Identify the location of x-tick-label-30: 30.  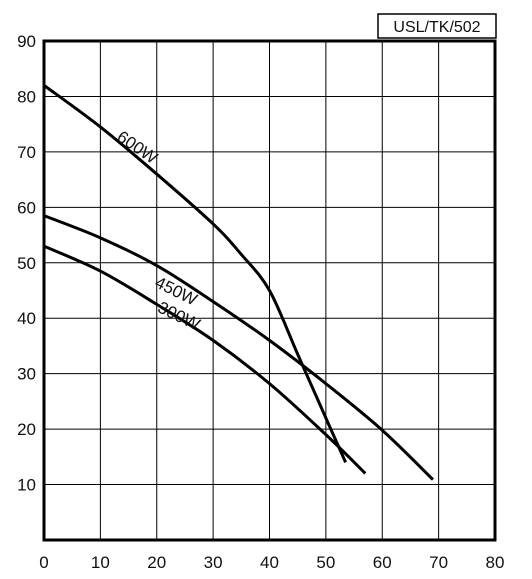
(213, 562).